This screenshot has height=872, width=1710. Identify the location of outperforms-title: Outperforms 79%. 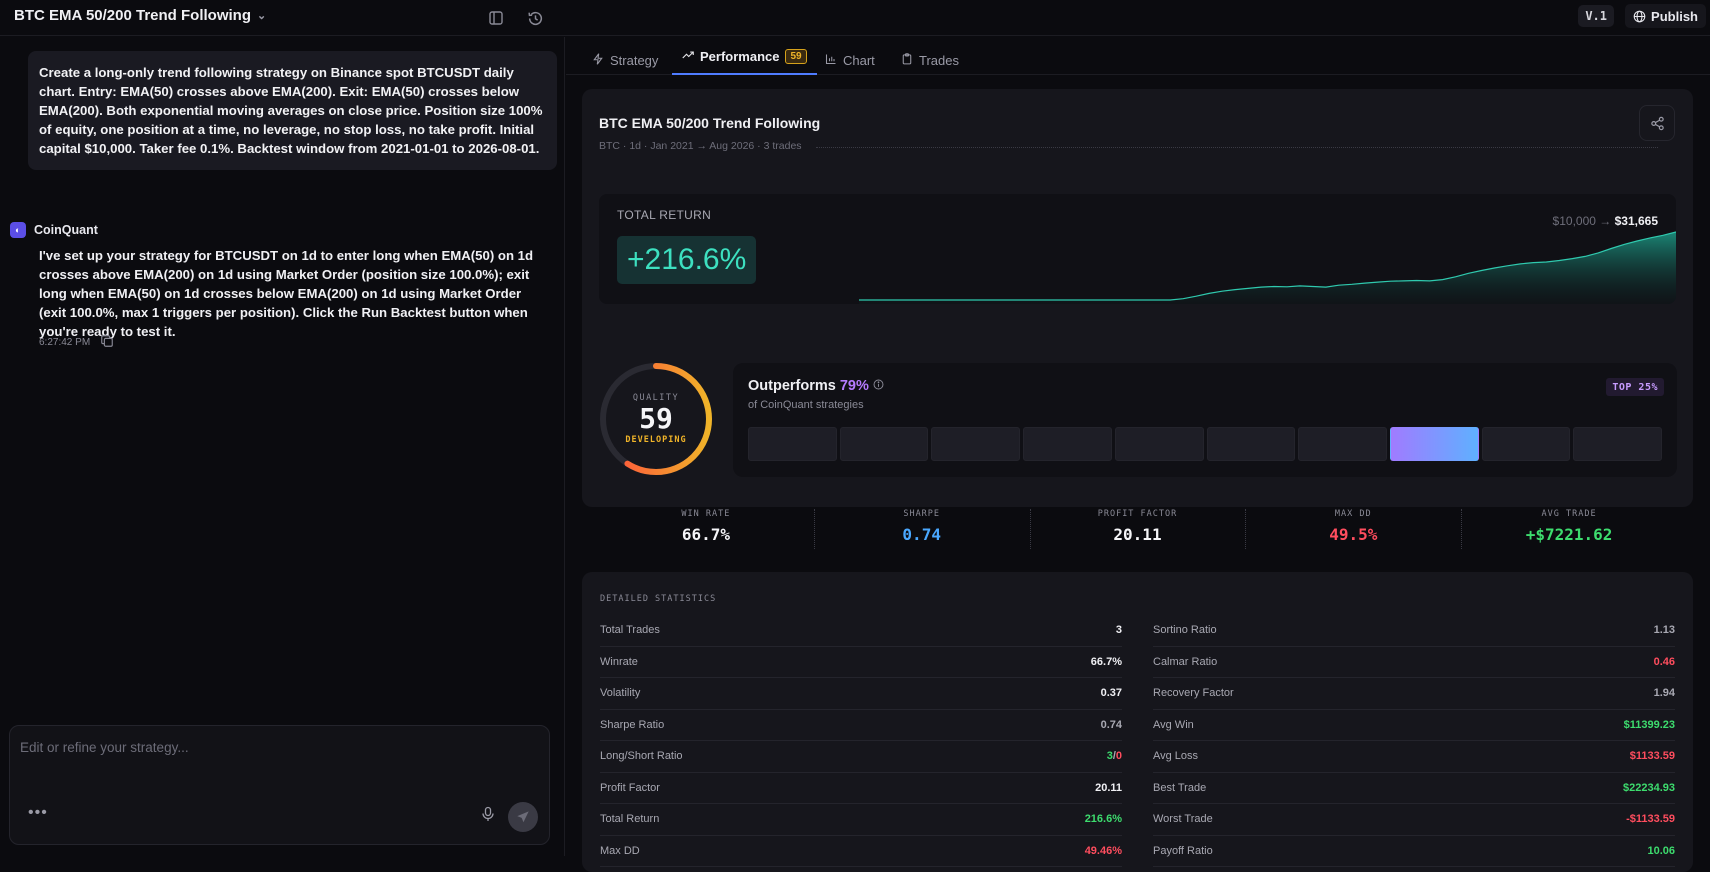
(816, 386).